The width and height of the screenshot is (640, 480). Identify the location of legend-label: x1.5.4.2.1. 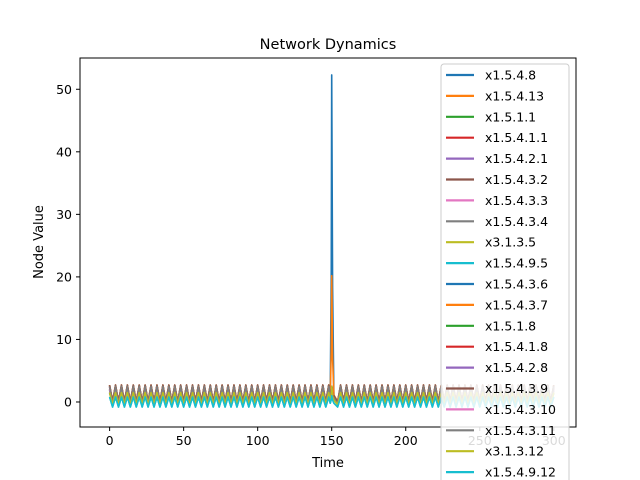
(516, 158).